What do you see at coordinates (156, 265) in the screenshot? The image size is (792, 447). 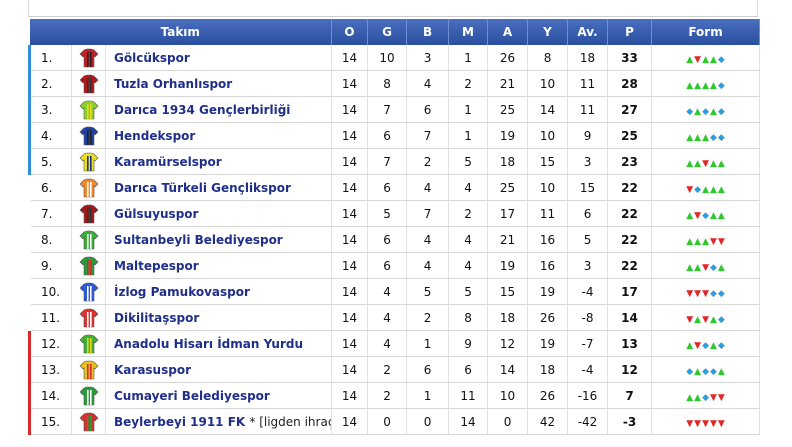 I see `team-link: Maltepespor` at bounding box center [156, 265].